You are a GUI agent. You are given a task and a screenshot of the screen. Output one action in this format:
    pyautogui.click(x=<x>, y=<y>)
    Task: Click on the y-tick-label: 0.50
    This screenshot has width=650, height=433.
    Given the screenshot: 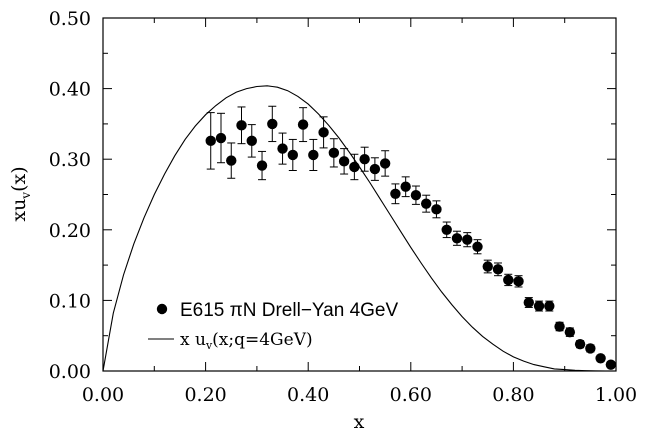 What is the action you would take?
    pyautogui.click(x=70, y=19)
    